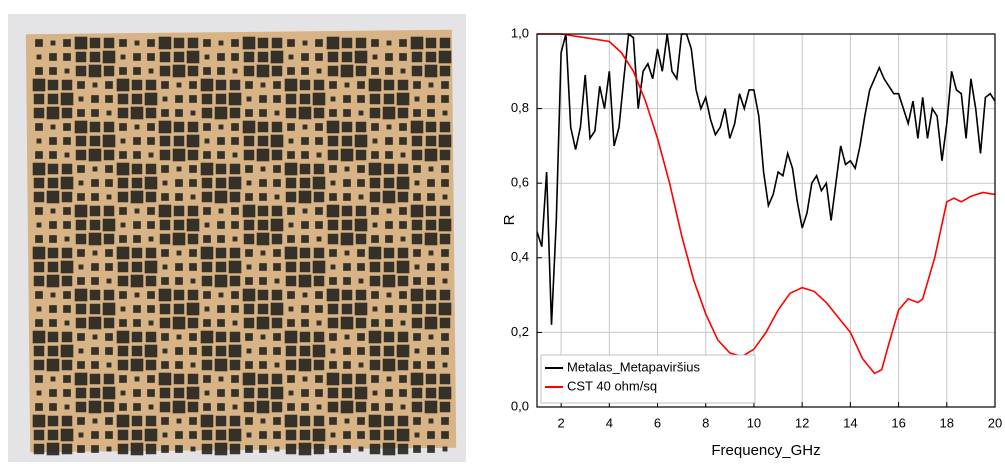 This screenshot has height=464, width=1005. What do you see at coordinates (509, 219) in the screenshot?
I see `y-axis-label: R` at bounding box center [509, 219].